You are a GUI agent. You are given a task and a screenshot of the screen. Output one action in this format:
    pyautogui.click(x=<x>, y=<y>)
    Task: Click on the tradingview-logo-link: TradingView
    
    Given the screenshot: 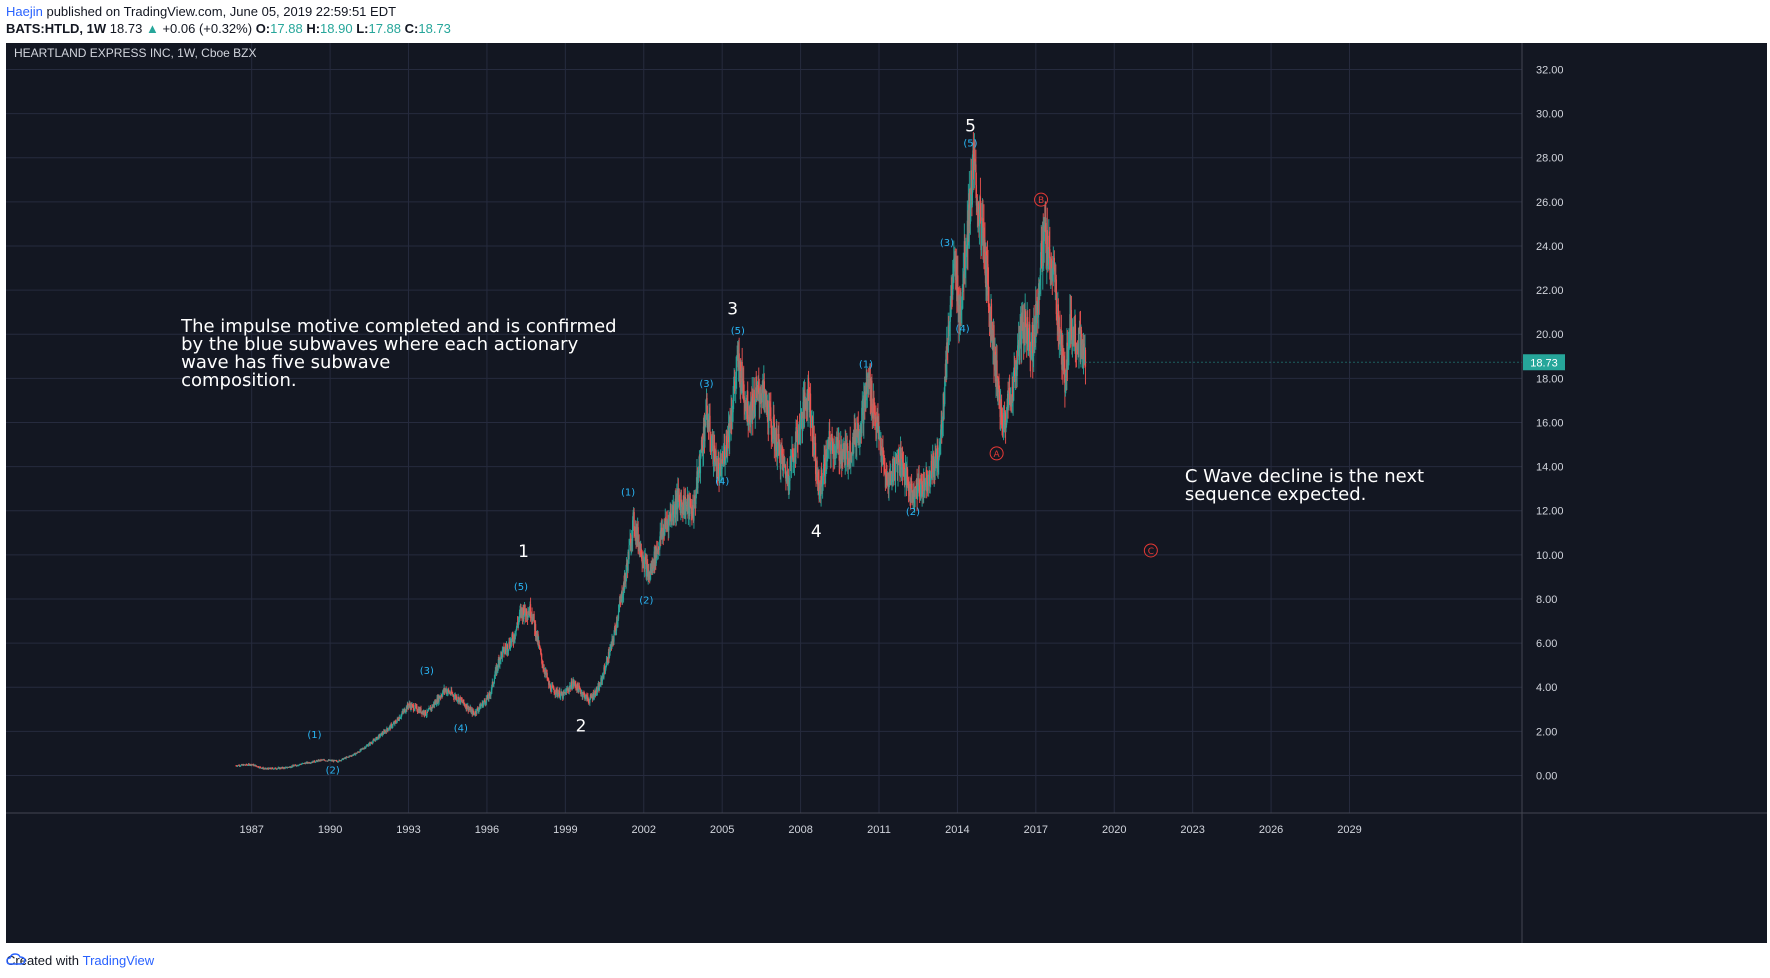 What is the action you would take?
    pyautogui.click(x=80, y=960)
    